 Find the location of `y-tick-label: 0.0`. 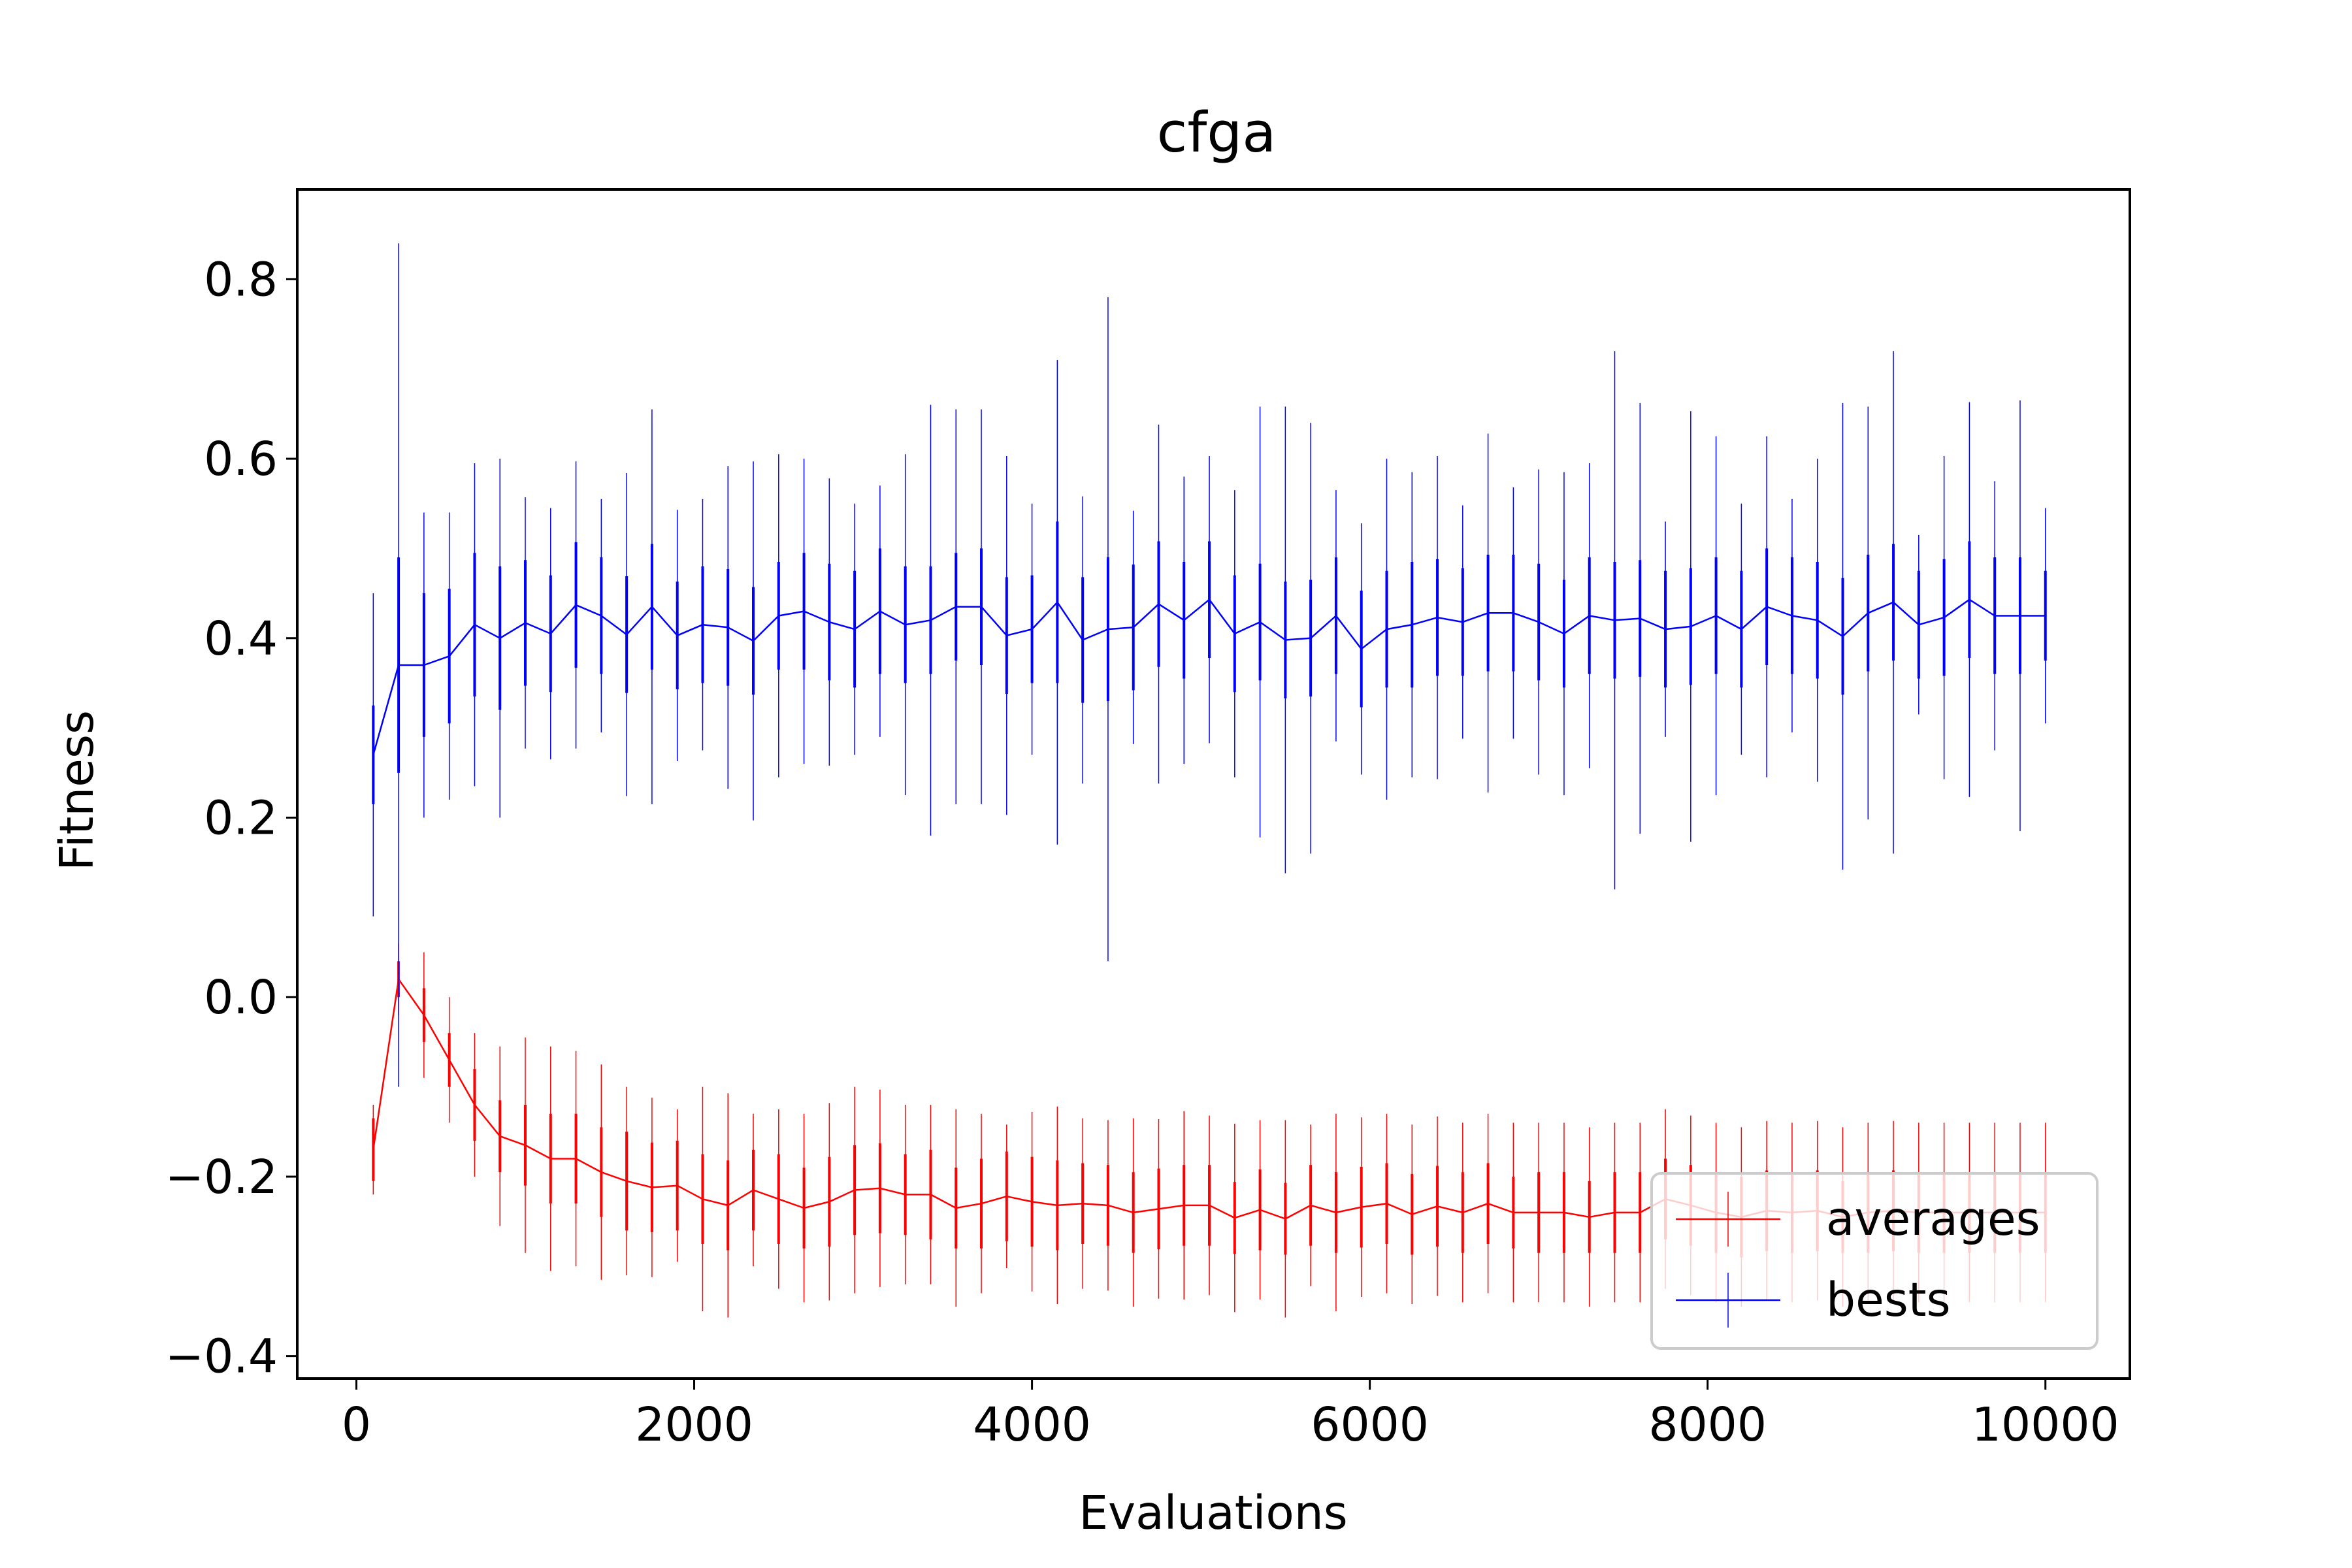

y-tick-label: 0.0 is located at coordinates (241, 997).